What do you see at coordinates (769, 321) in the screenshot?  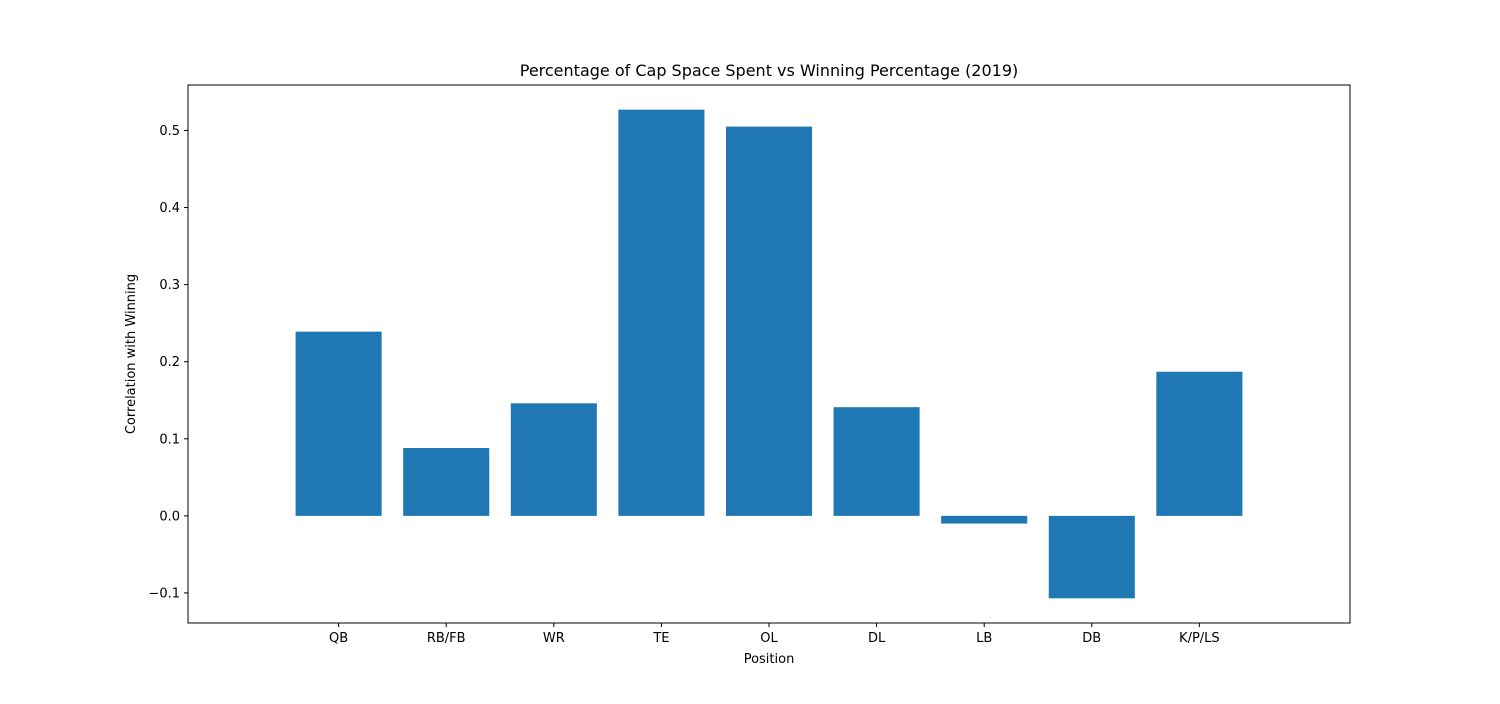 I see `bar-ol` at bounding box center [769, 321].